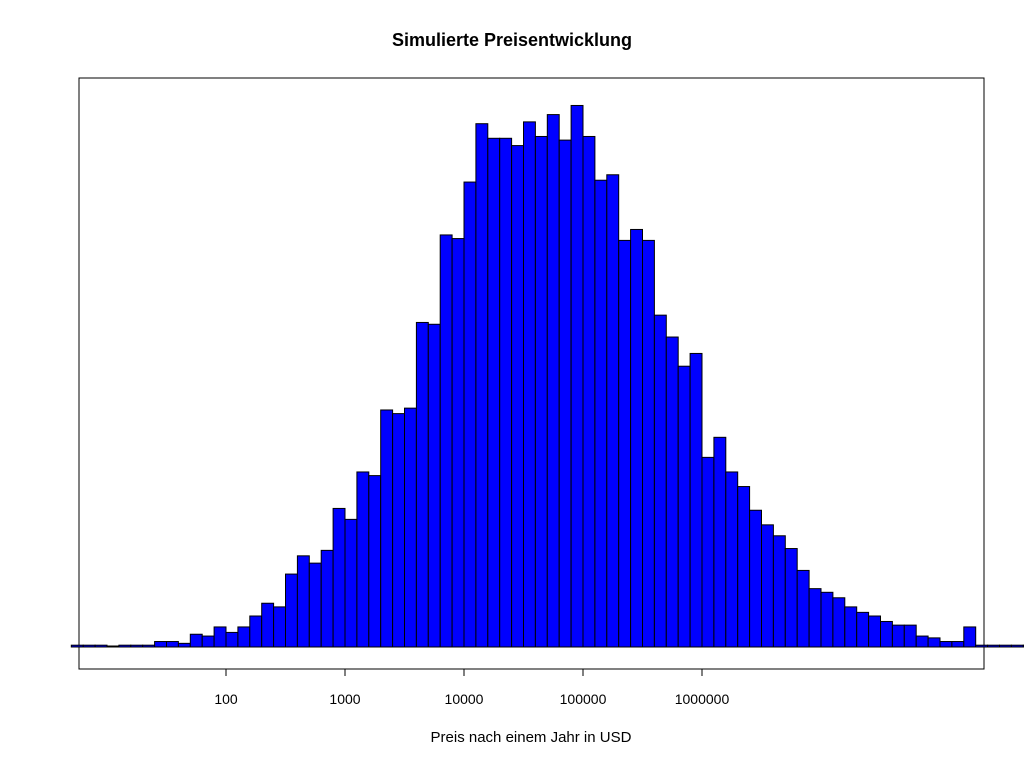 This screenshot has height=768, width=1024. Describe the element at coordinates (583, 699) in the screenshot. I see `x-tick-label: 100000` at that location.